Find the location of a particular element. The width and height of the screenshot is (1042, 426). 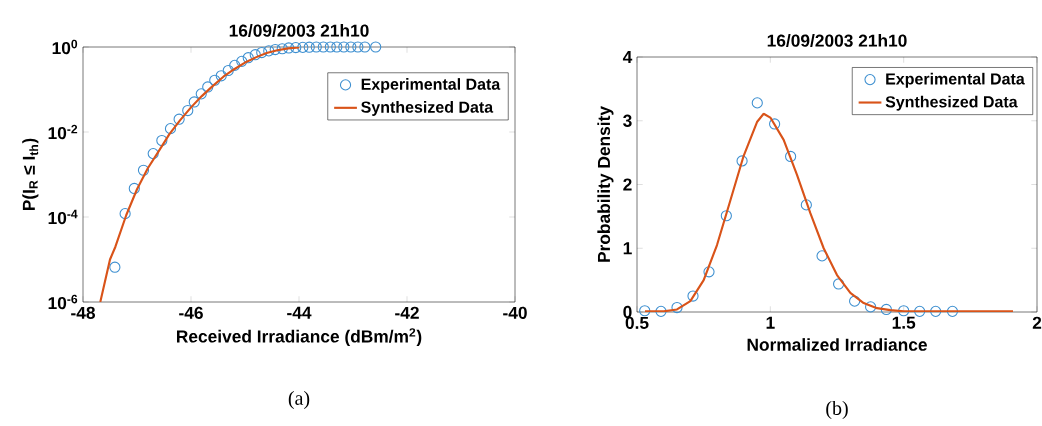

y-tick-label: 3 is located at coordinates (627, 120).